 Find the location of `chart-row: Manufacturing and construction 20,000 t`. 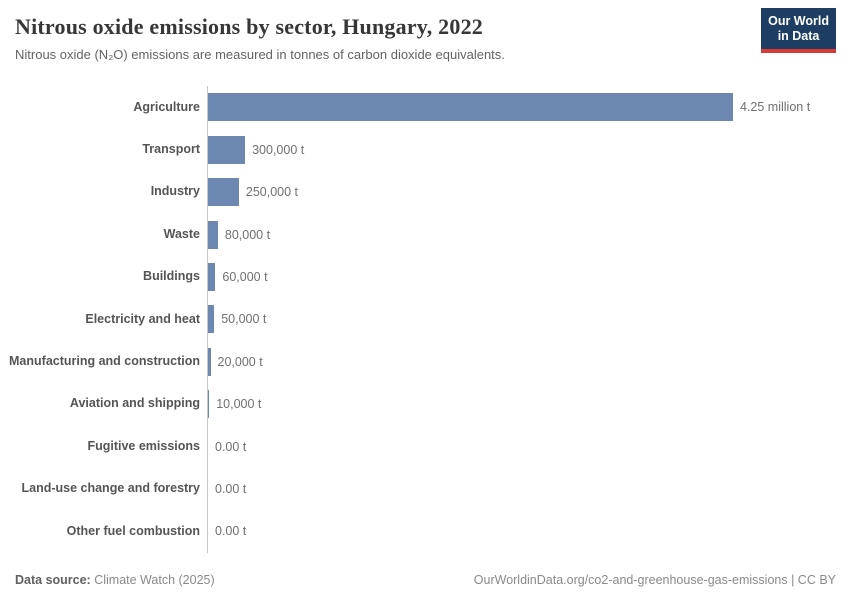

chart-row: Manufacturing and construction 20,000 t is located at coordinates (425, 362).